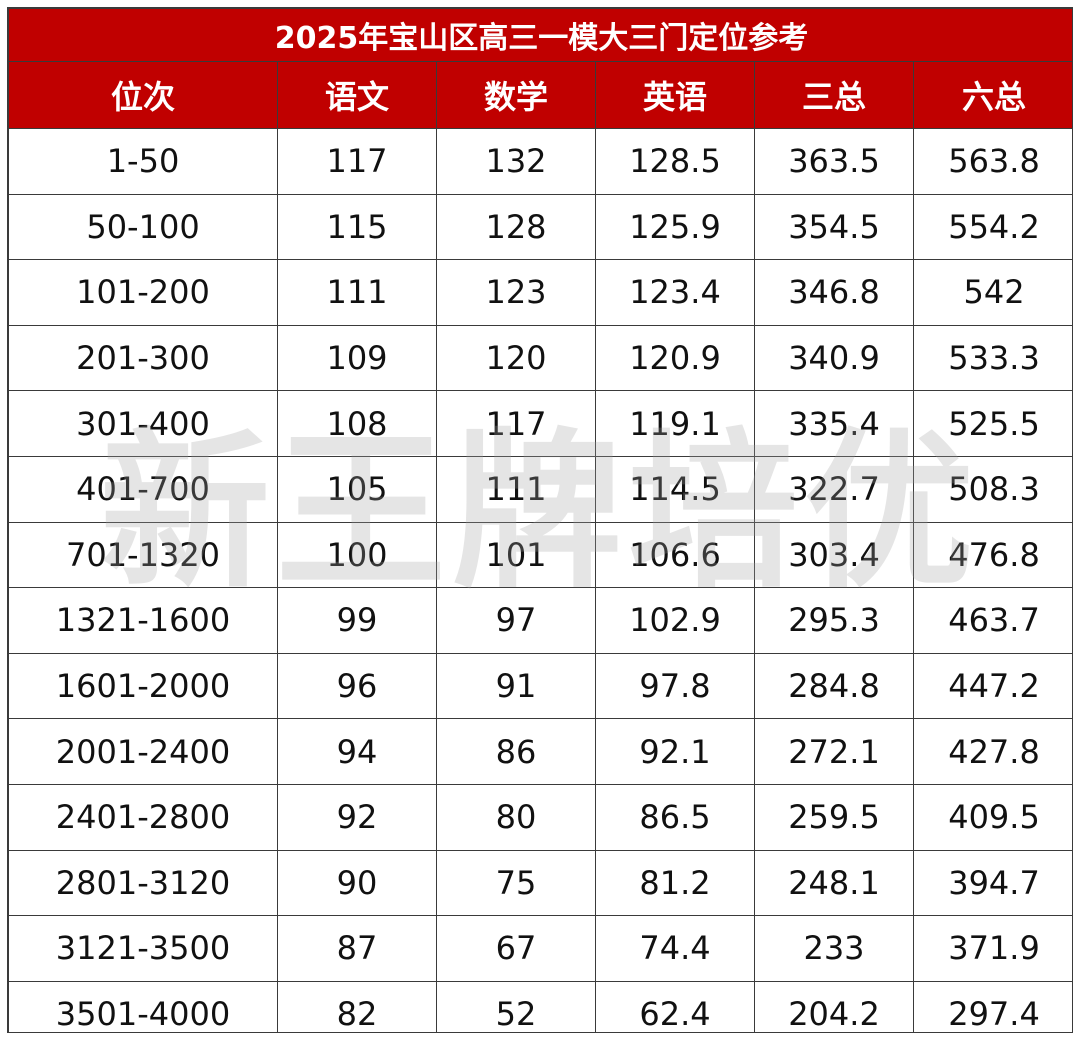  Describe the element at coordinates (516, 948) in the screenshot. I see `math-cell: 67` at that location.